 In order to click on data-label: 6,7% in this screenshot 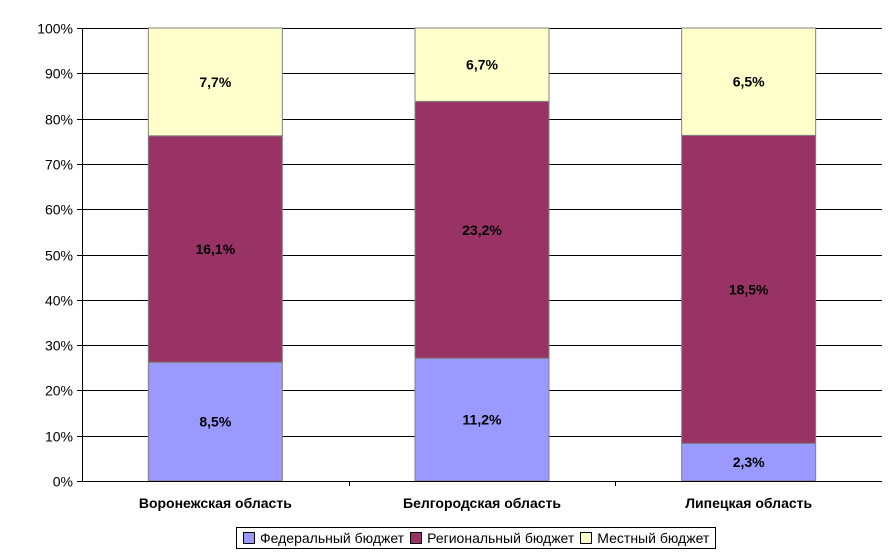, I will do `click(482, 65)`.